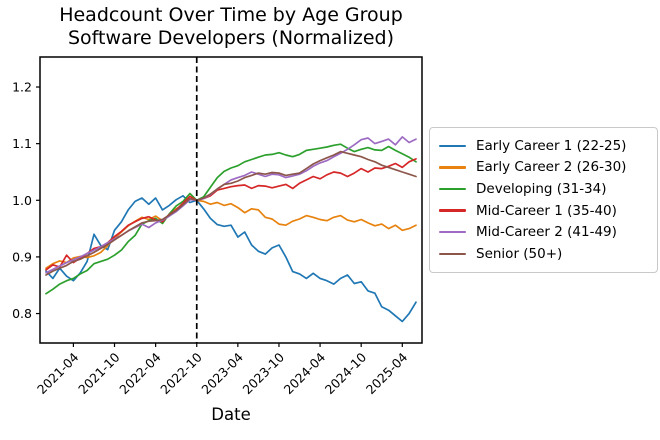  Describe the element at coordinates (22, 256) in the screenshot. I see `y-tick-label: 0.9` at that location.